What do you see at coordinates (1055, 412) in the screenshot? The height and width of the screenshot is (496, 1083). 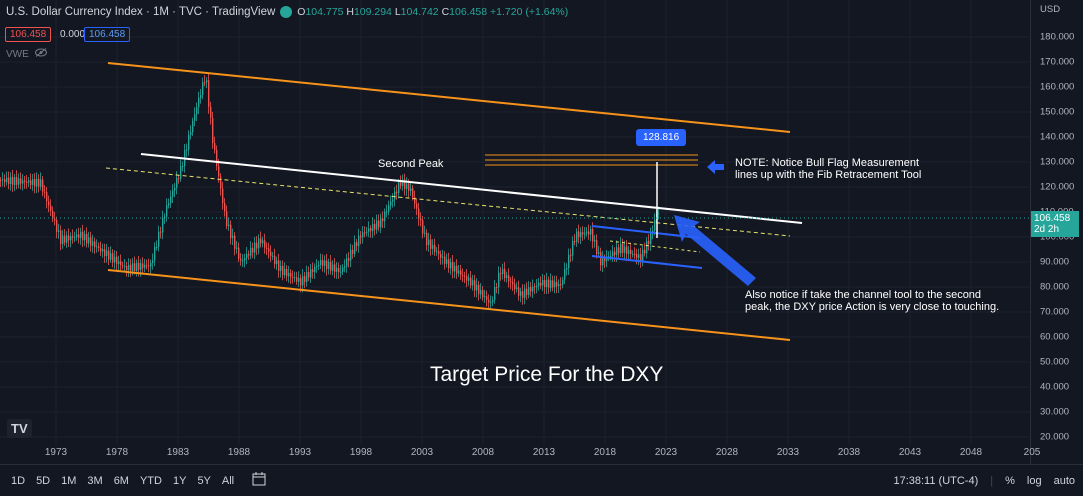 I see `y-tick-label: 30.000` at bounding box center [1055, 412].